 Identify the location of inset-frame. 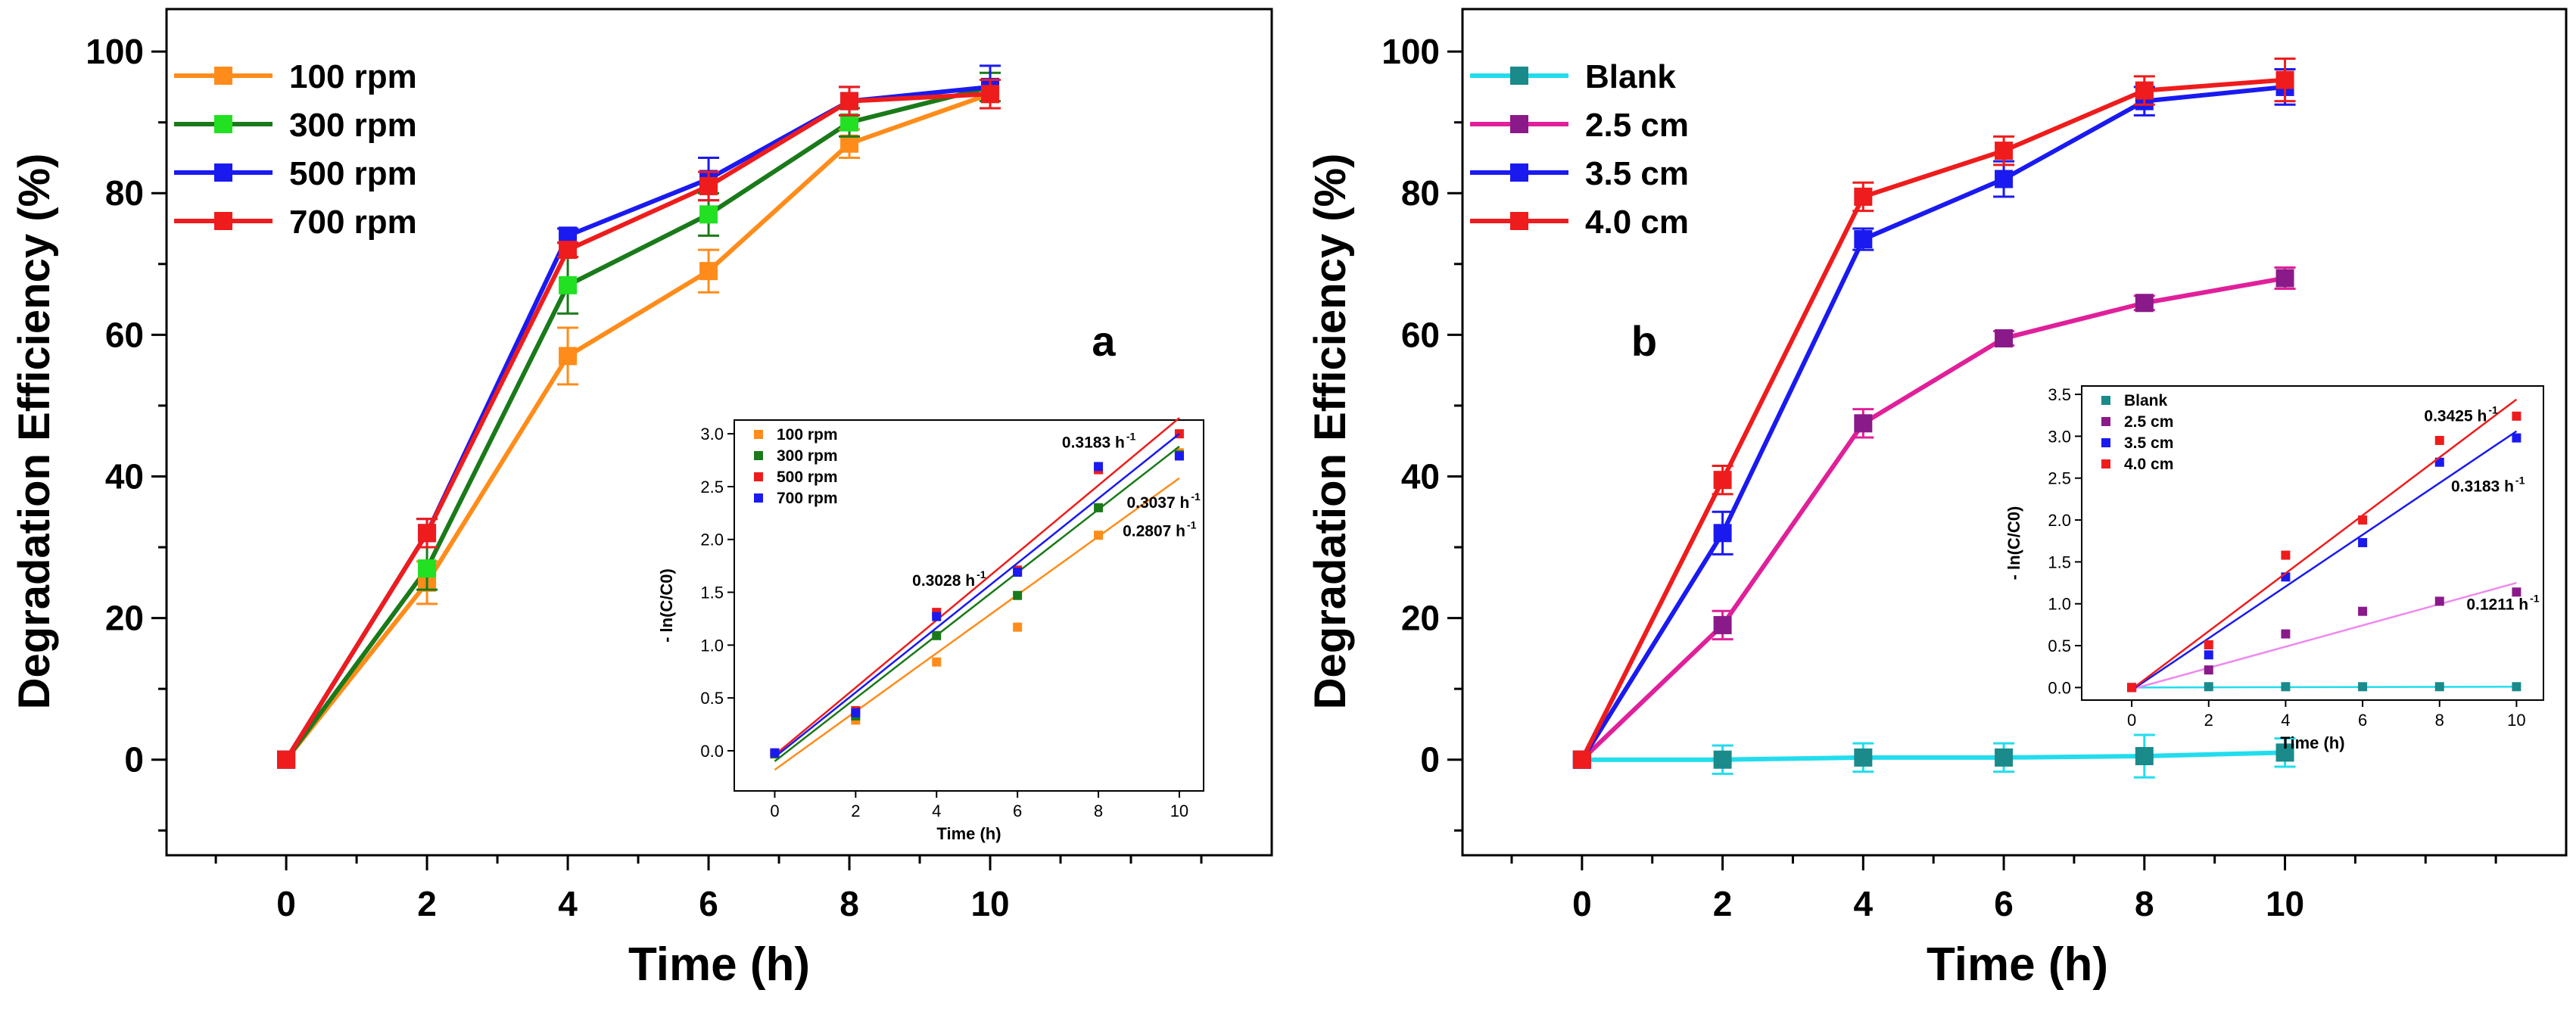
(969, 605).